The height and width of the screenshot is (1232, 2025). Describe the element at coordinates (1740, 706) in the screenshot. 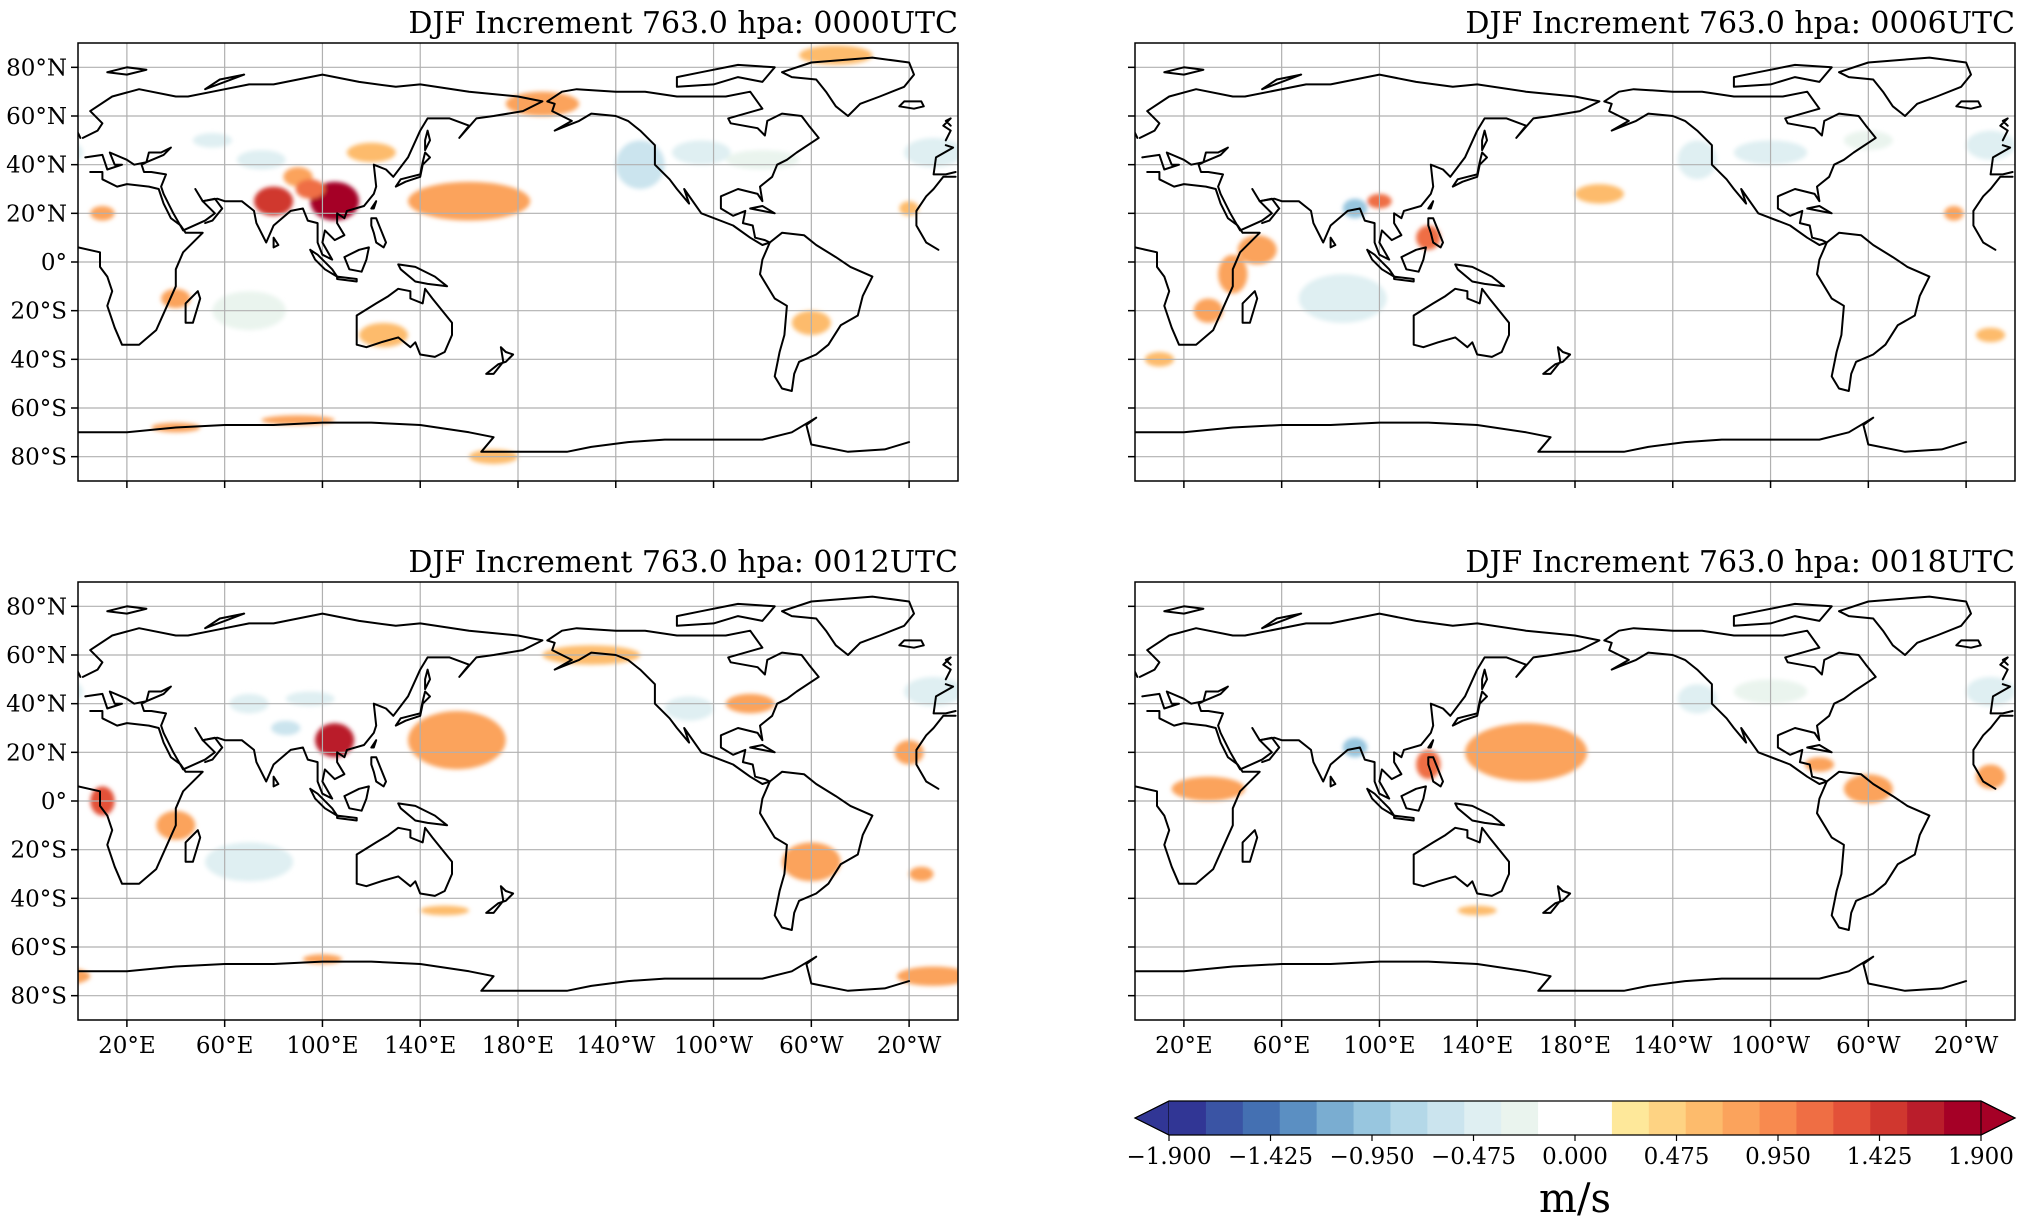

I see `coastline-northamerica` at that location.